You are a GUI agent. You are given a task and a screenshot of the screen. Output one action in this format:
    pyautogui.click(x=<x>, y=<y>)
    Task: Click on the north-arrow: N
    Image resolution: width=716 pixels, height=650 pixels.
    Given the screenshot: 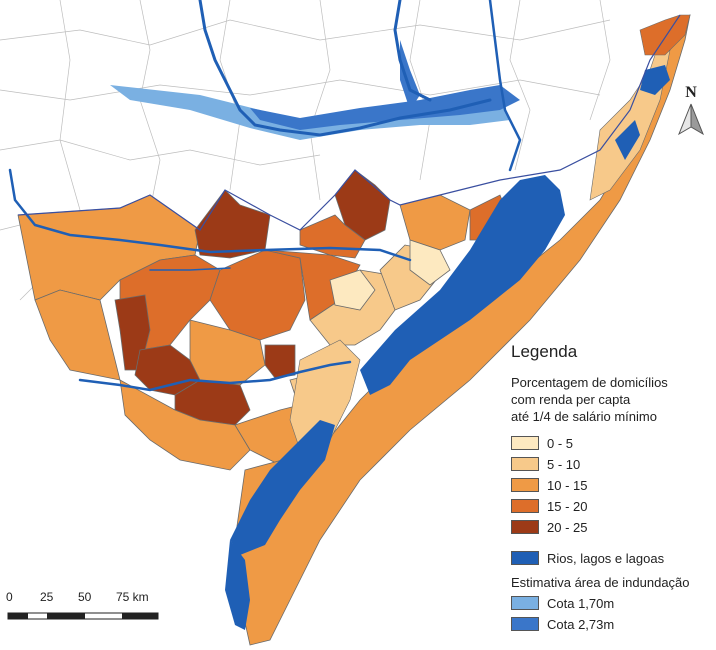 What is the action you would take?
    pyautogui.click(x=691, y=112)
    